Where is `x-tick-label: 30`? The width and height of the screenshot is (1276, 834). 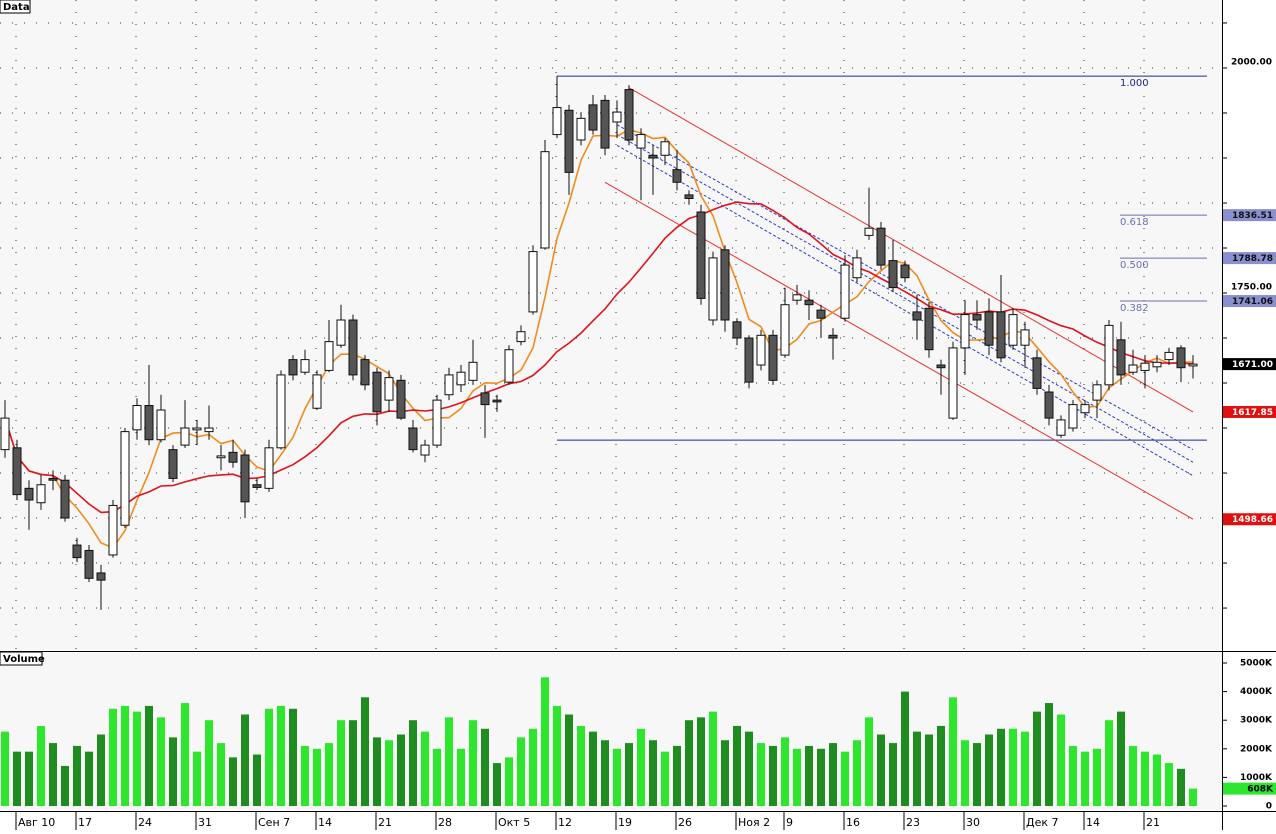 x-tick-label: 30 is located at coordinates (973, 822).